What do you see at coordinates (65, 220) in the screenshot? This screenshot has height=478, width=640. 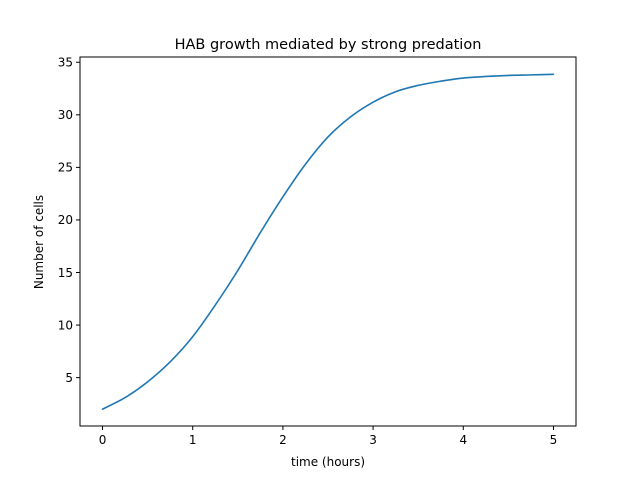 I see `y-tick-label: 20` at bounding box center [65, 220].